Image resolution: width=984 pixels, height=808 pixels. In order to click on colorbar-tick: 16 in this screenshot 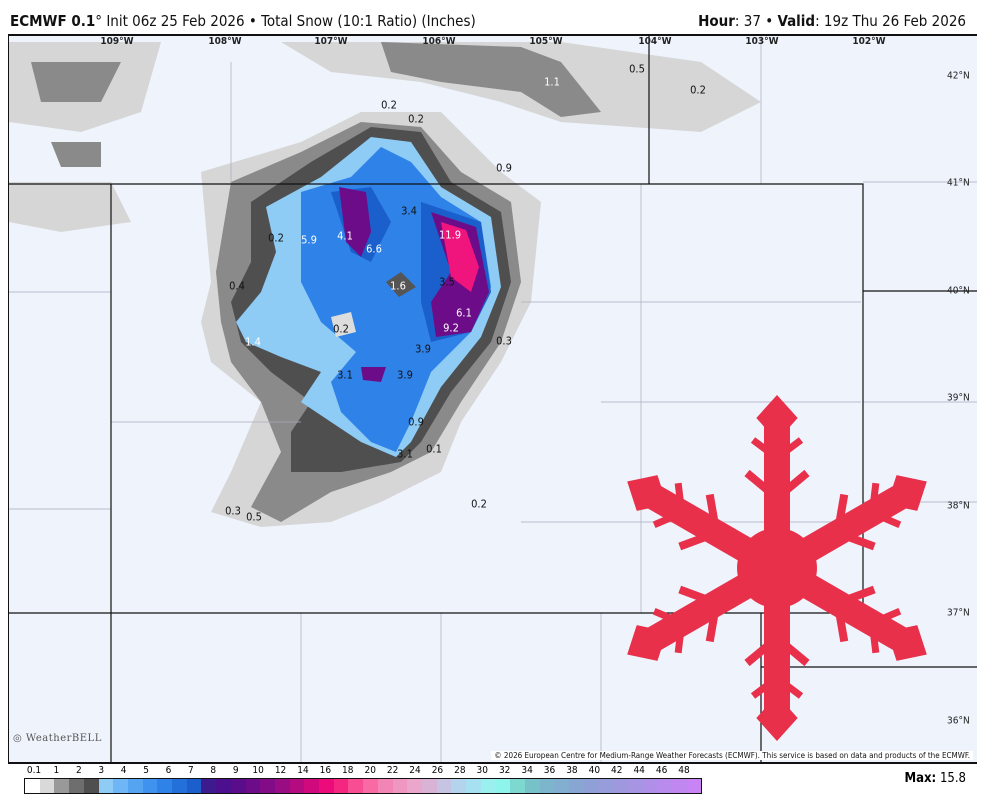, I will do `click(325, 770)`.